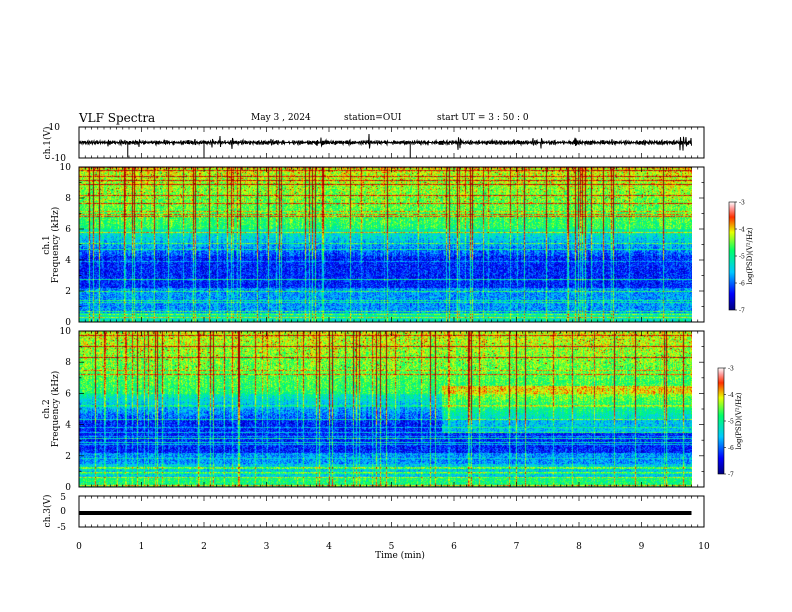  I want to click on ch1-ytick-bottom: -10, so click(59, 159).